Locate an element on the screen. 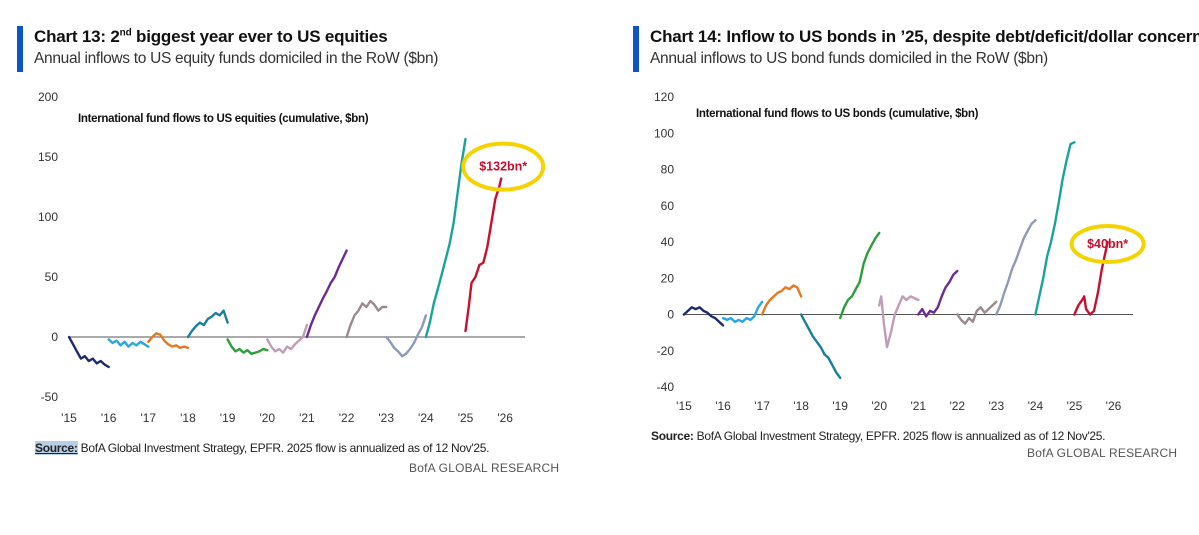 The image size is (1199, 535). annotation-label: $40bn* is located at coordinates (1107, 244).